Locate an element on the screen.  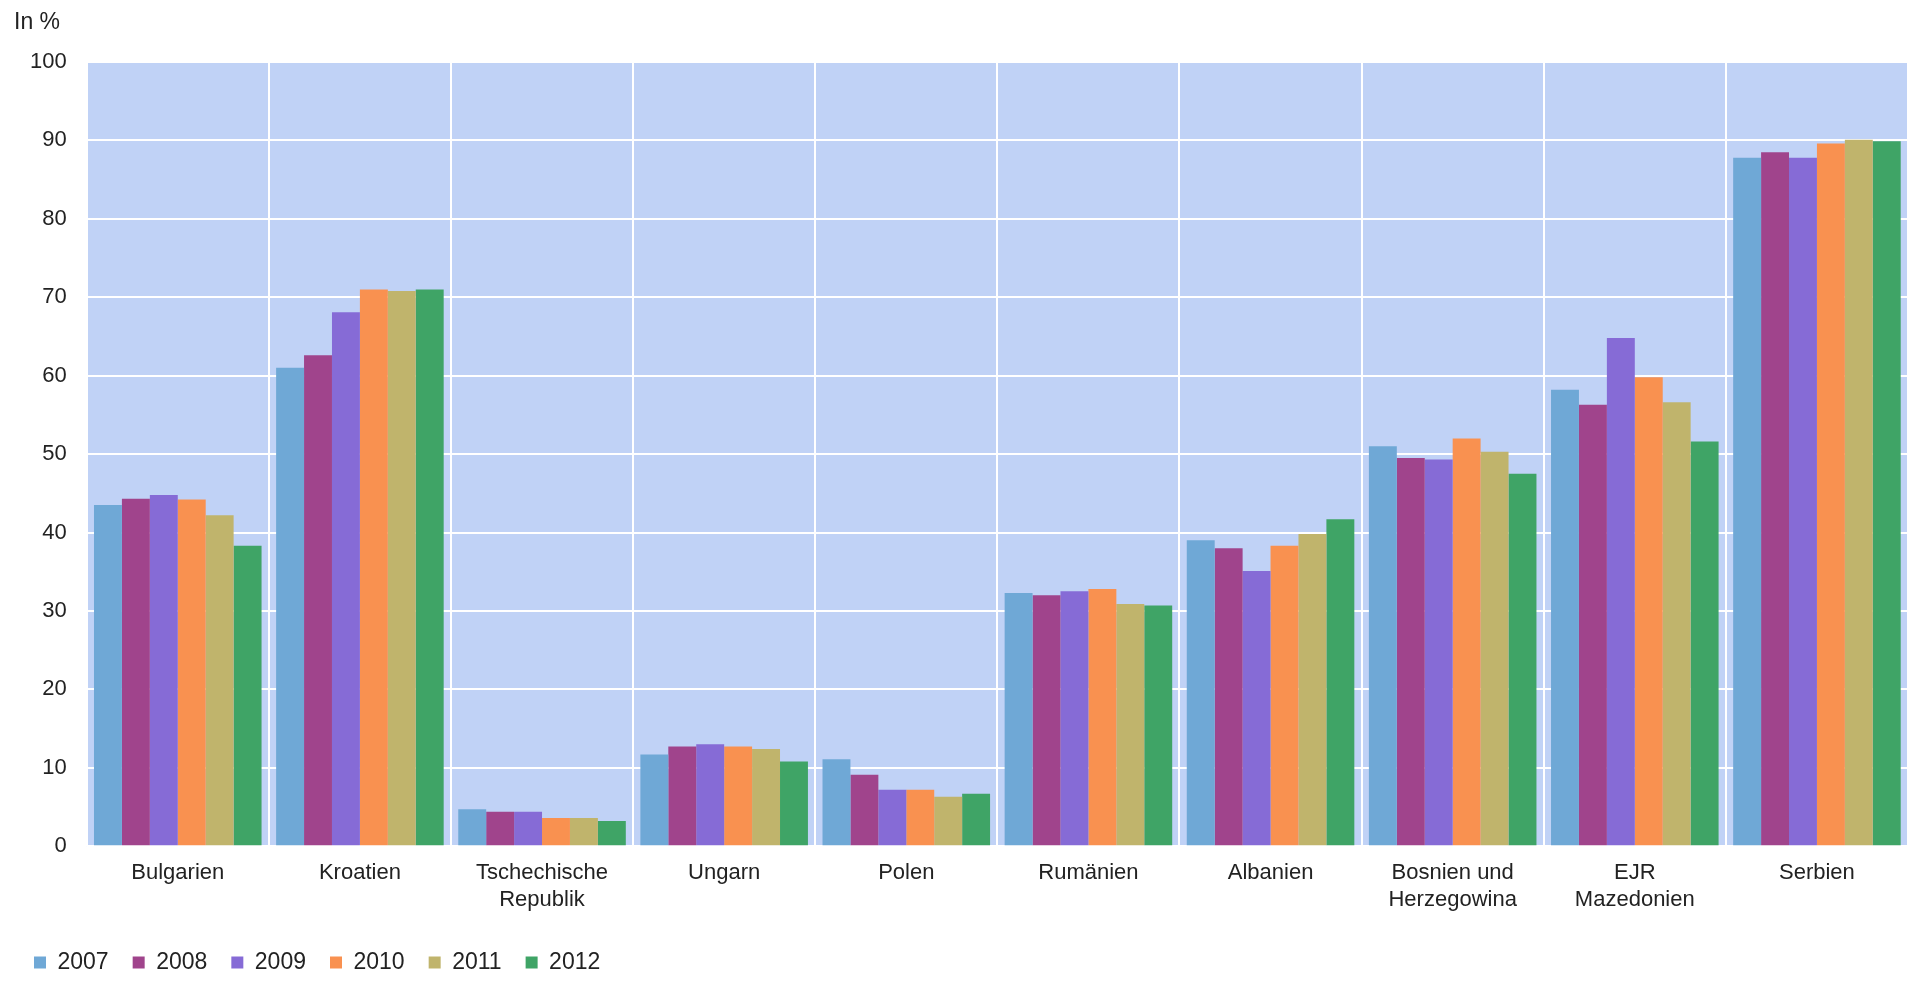
x-tick-label: Serbien is located at coordinates (1817, 872).